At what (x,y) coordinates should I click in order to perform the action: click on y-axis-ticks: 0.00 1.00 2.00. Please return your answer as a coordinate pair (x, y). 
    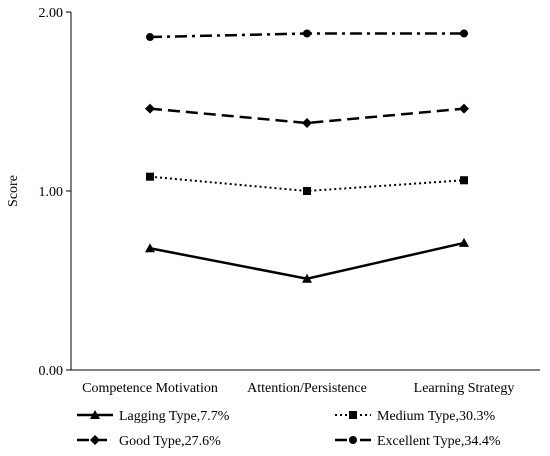
    Looking at the image, I should click on (55, 192).